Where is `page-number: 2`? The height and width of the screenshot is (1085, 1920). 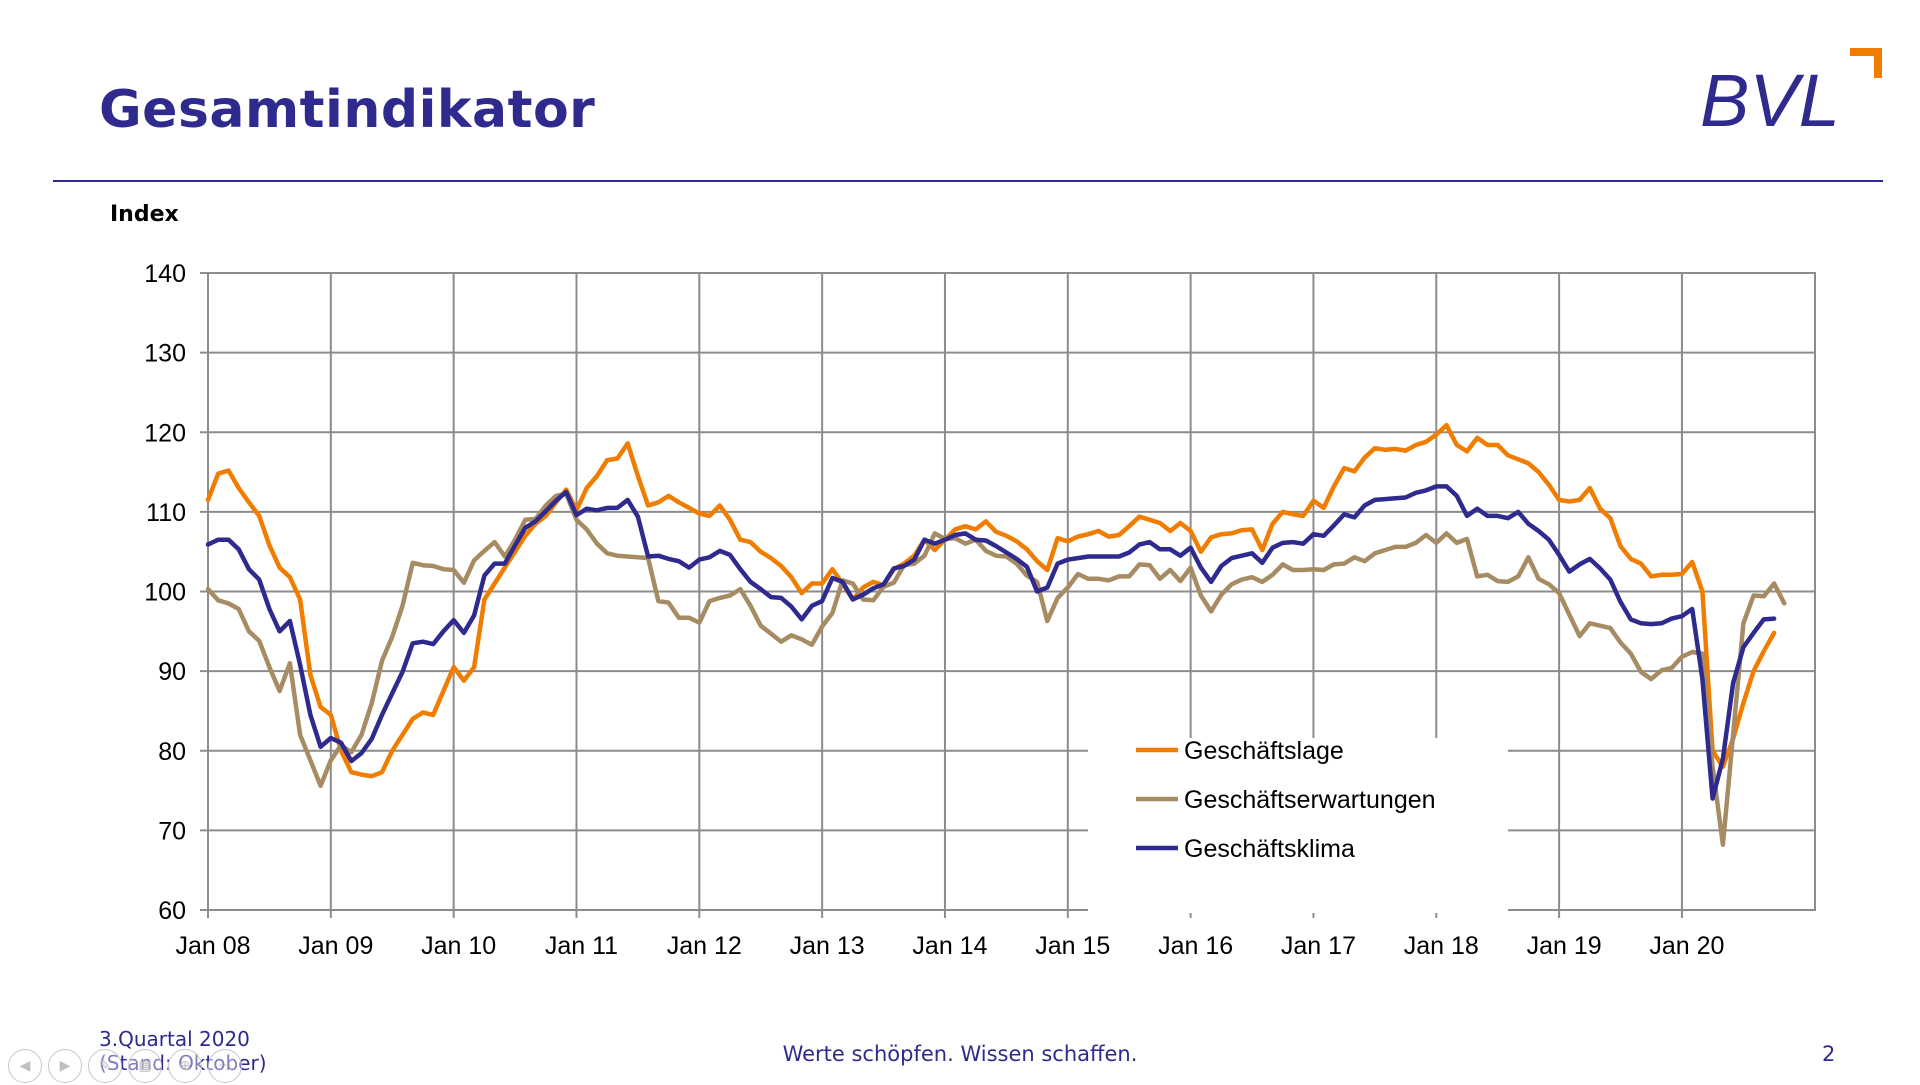
page-number: 2 is located at coordinates (1829, 1054).